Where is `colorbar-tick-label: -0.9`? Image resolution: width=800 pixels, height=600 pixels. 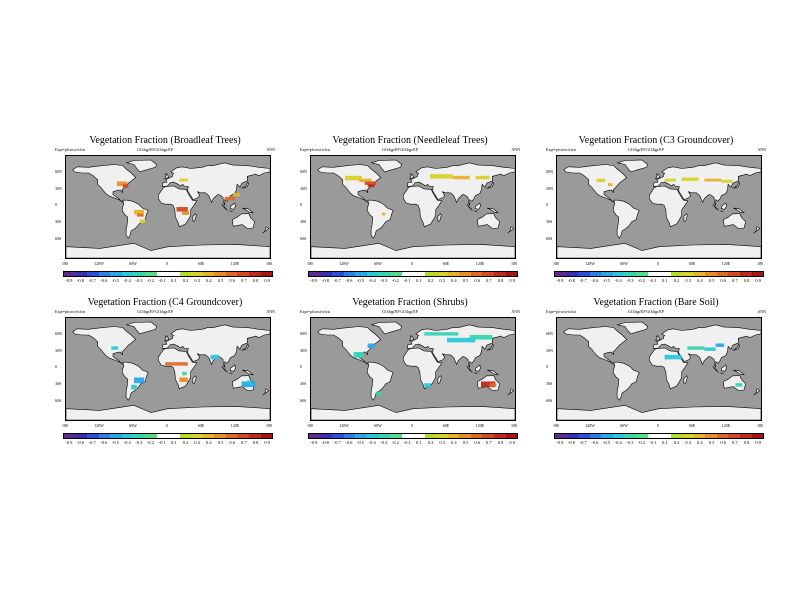 colorbar-tick-label: -0.9 is located at coordinates (314, 442).